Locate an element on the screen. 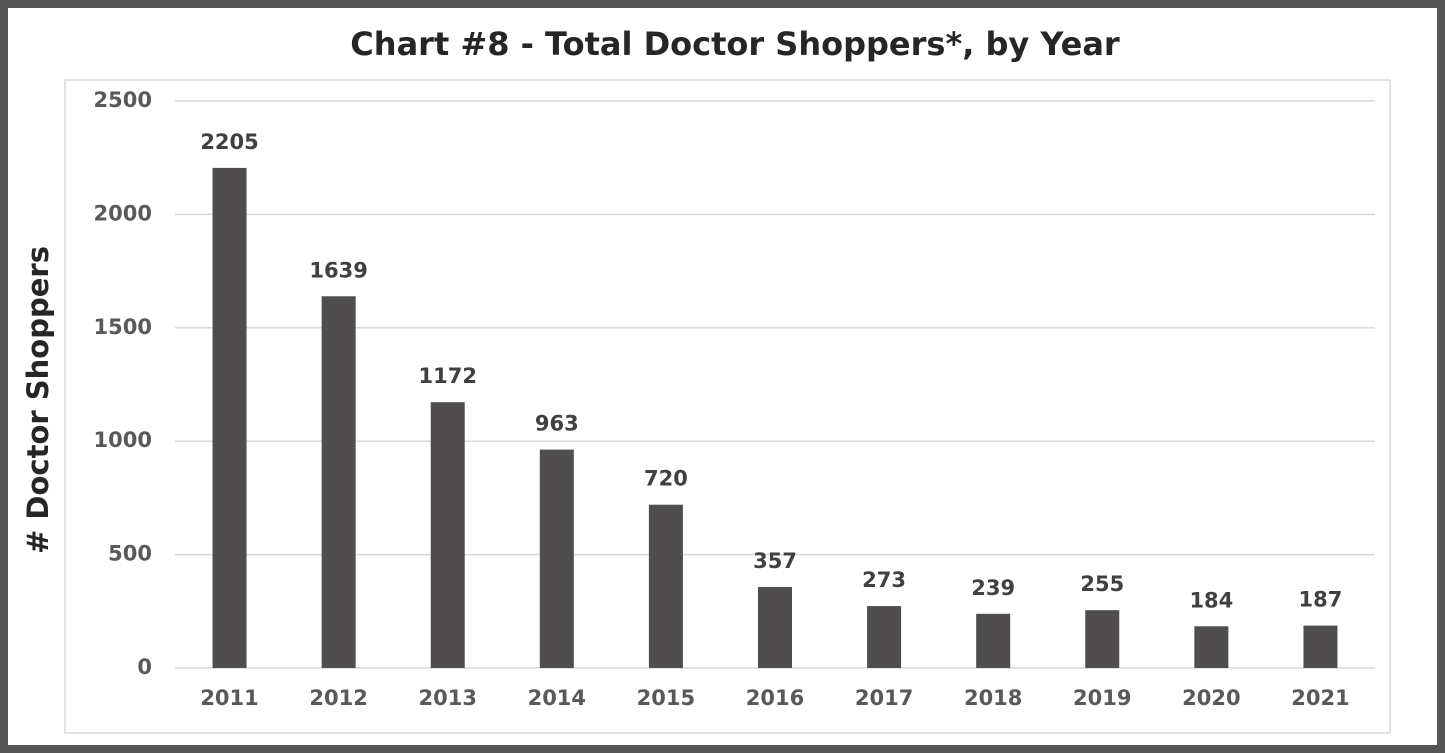  data-label: 273 is located at coordinates (884, 580).